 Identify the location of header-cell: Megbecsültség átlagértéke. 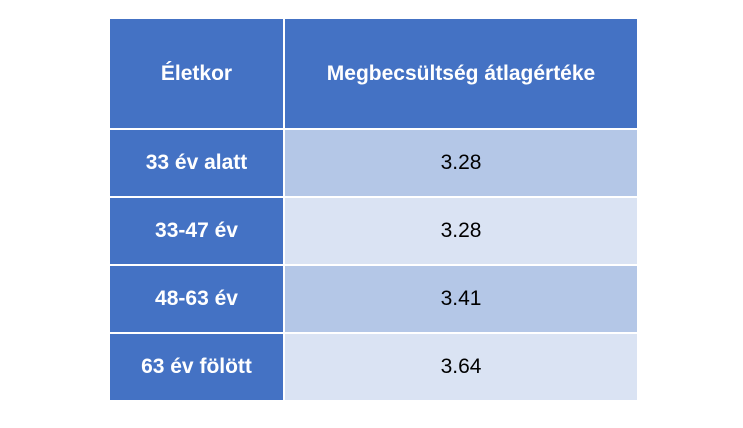
(461, 73).